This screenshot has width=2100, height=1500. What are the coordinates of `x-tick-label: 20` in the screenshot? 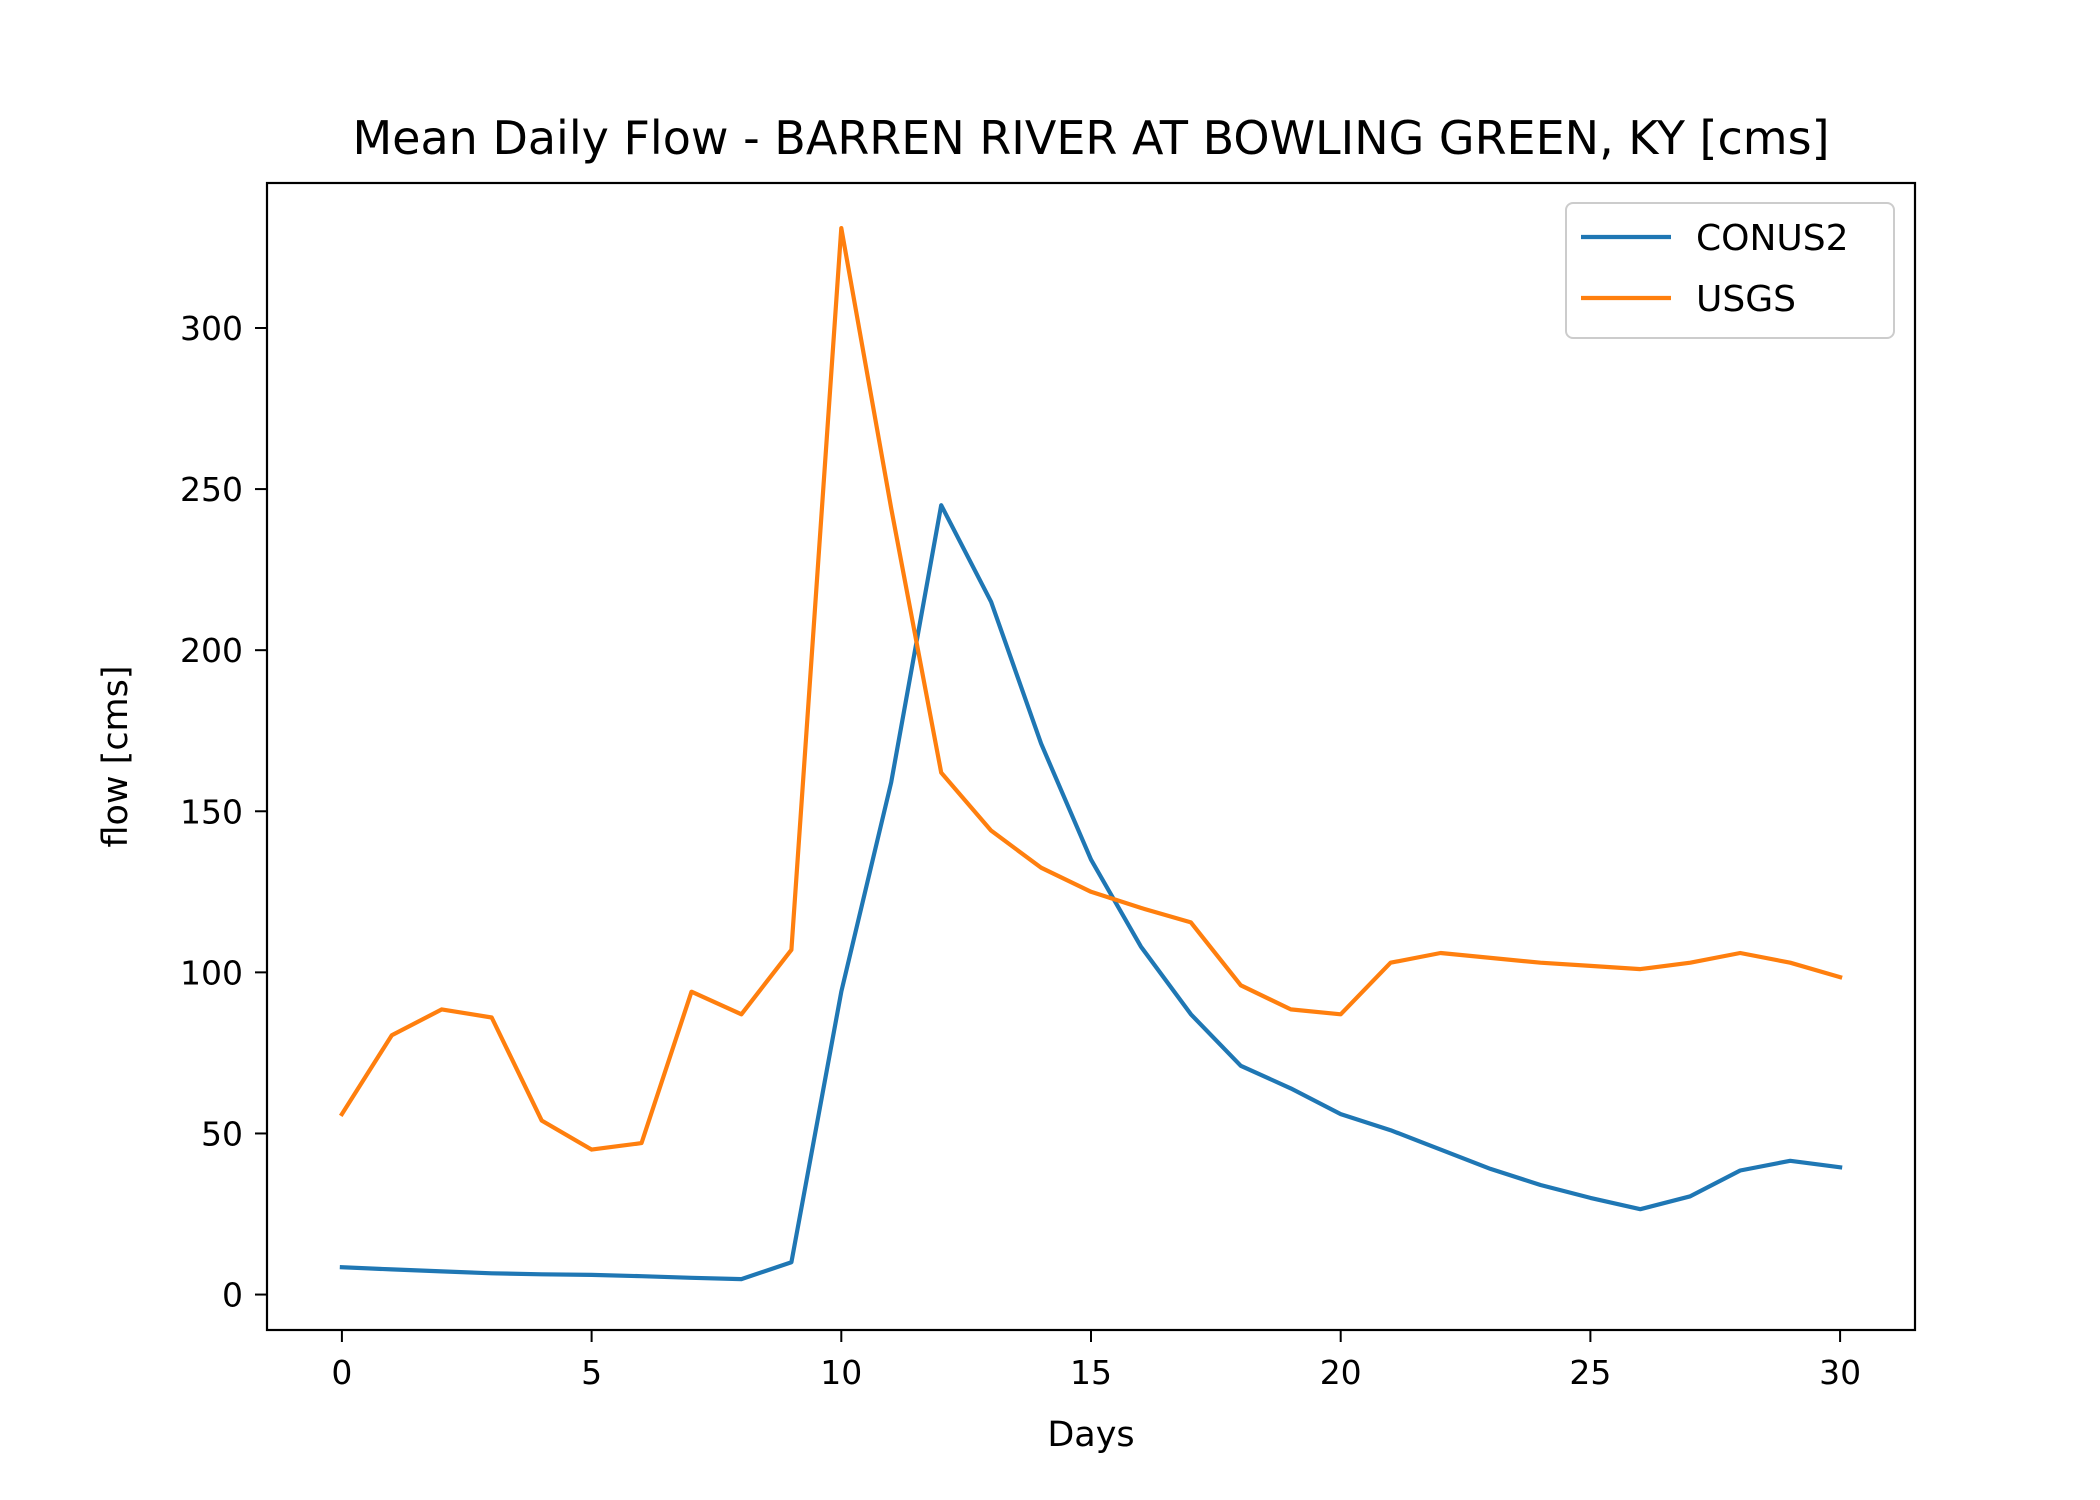 It's located at (1341, 1372).